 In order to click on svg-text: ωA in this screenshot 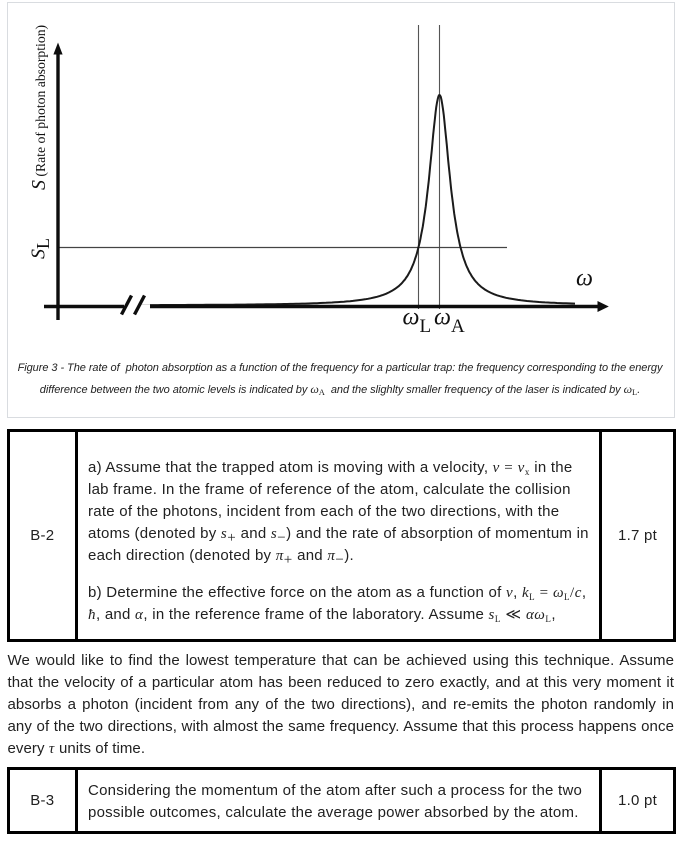, I will do `click(449, 321)`.